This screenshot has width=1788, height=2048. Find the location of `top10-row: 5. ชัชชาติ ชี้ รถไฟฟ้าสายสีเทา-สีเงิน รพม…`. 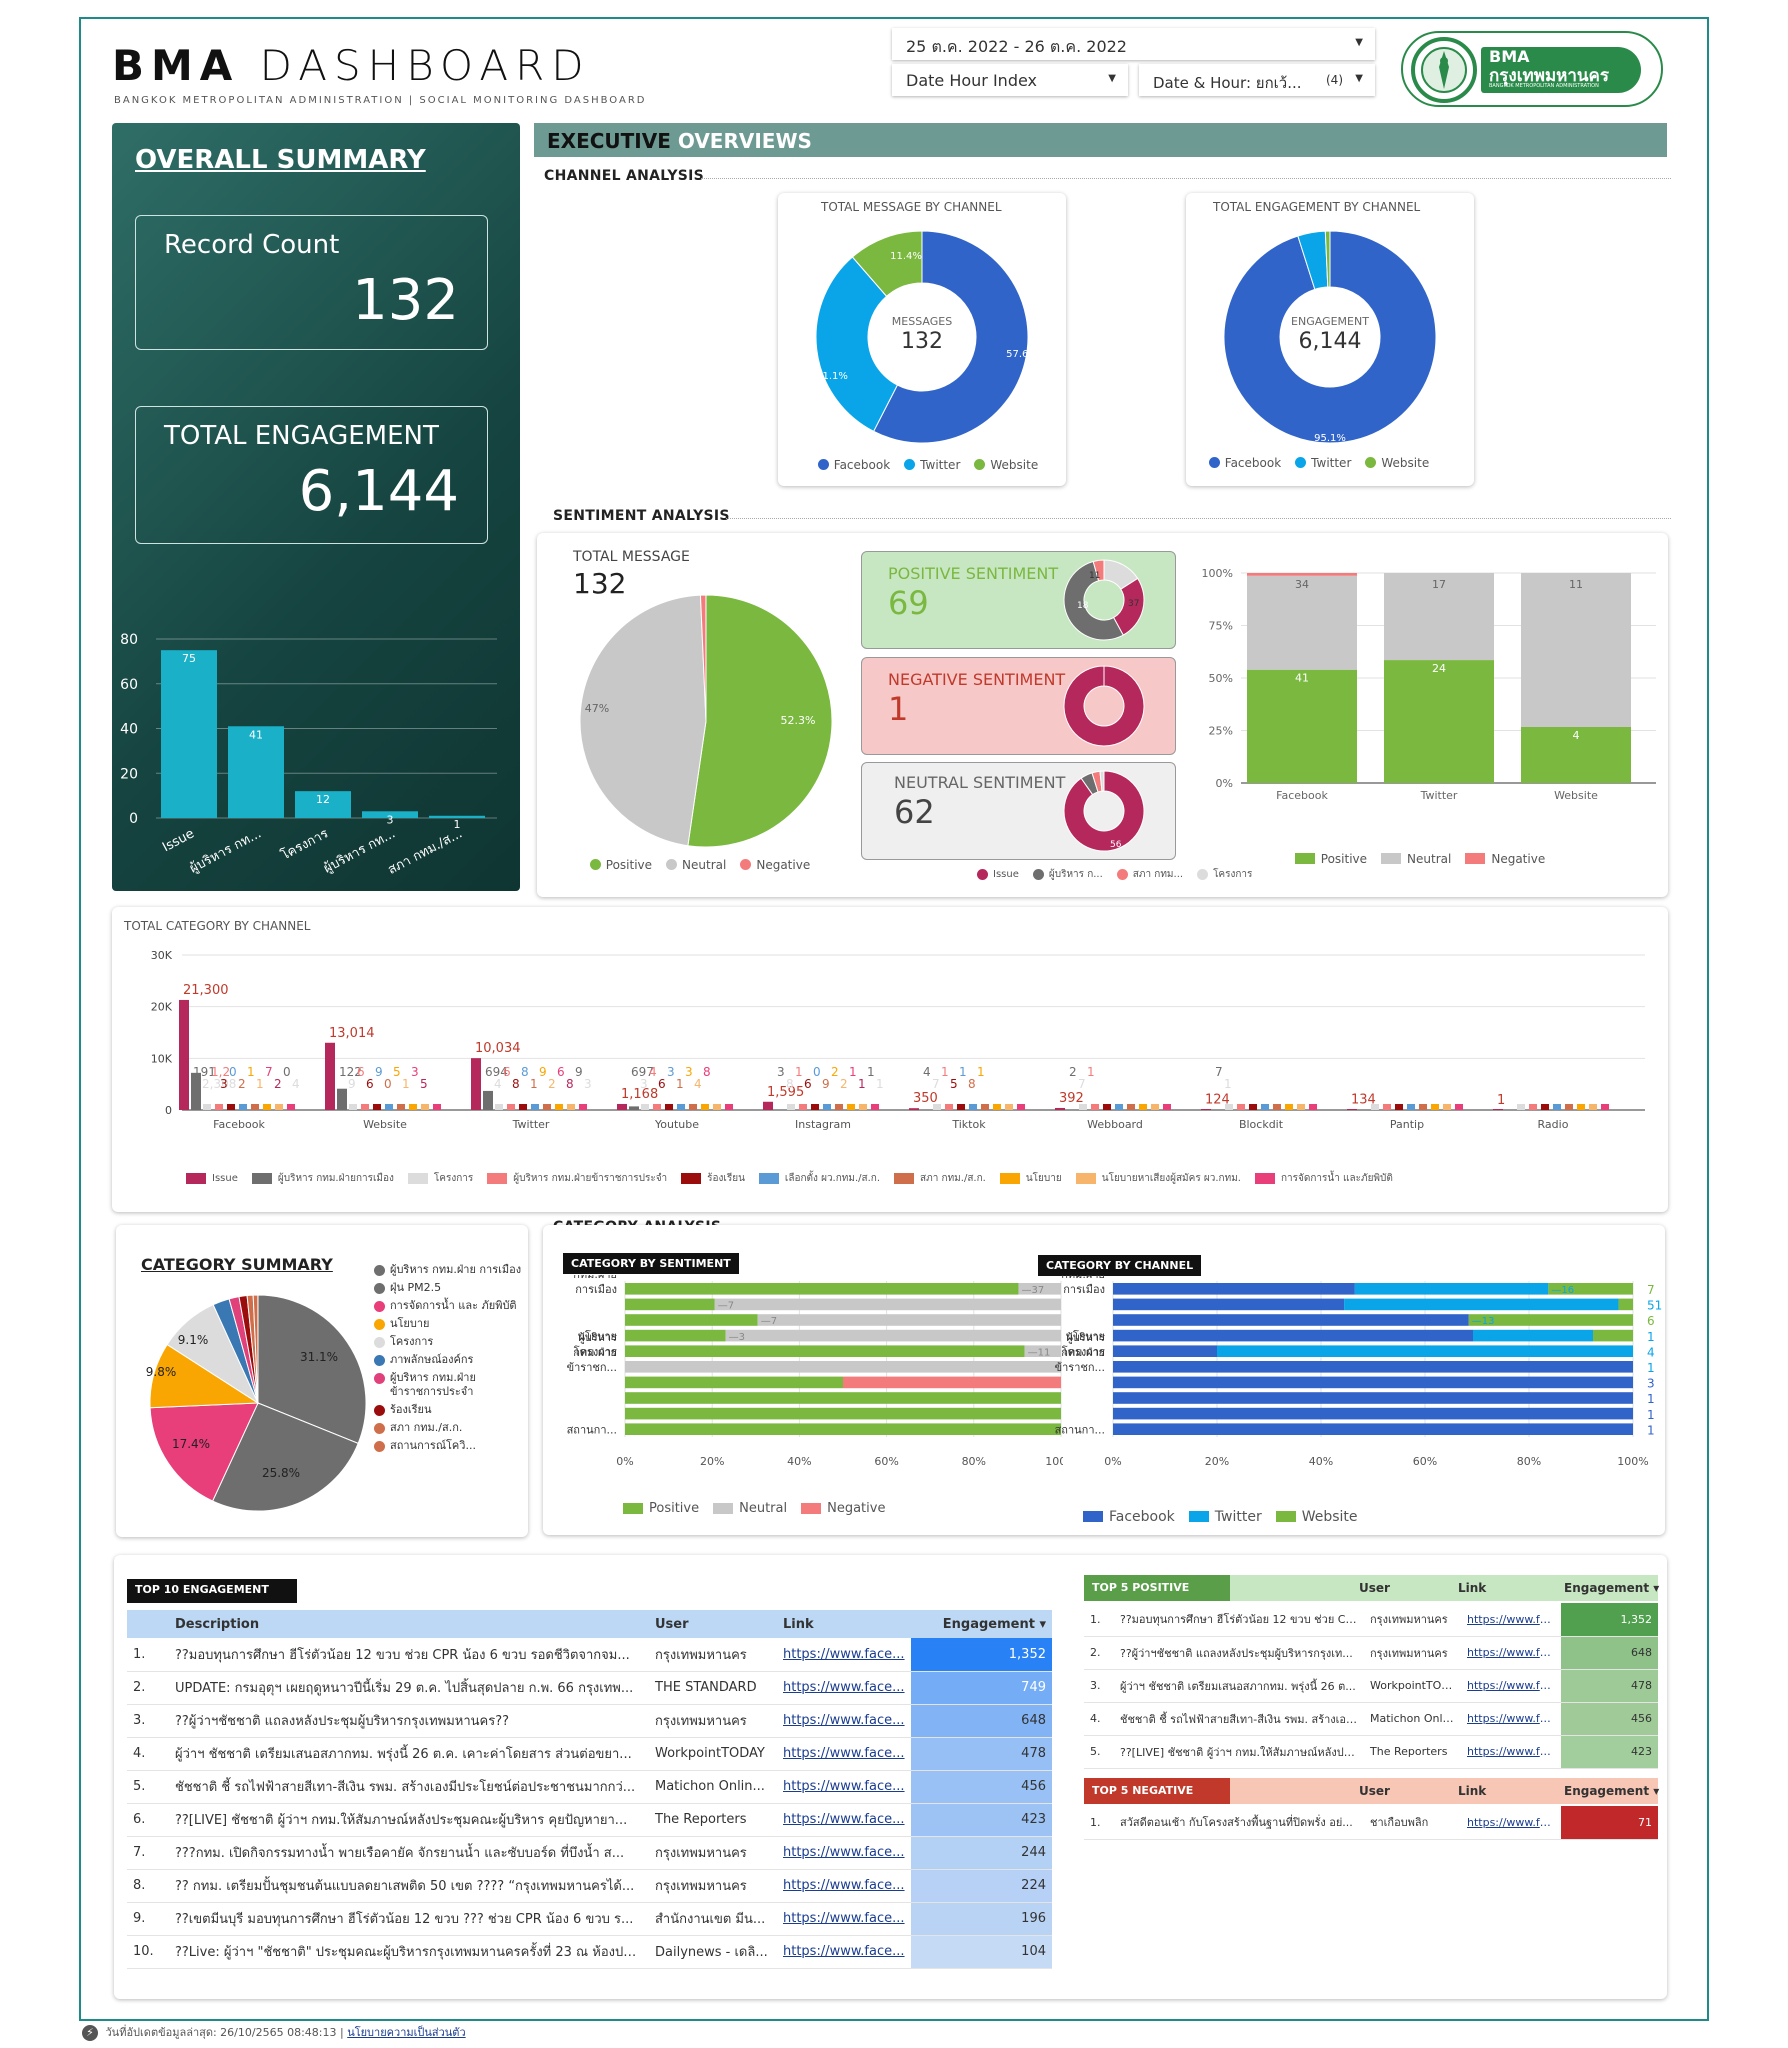

top10-row: 5. ชัชชาติ ชี้ รถไฟฟ้าสายสีเทา-สีเงิน รพม… is located at coordinates (589, 1787).